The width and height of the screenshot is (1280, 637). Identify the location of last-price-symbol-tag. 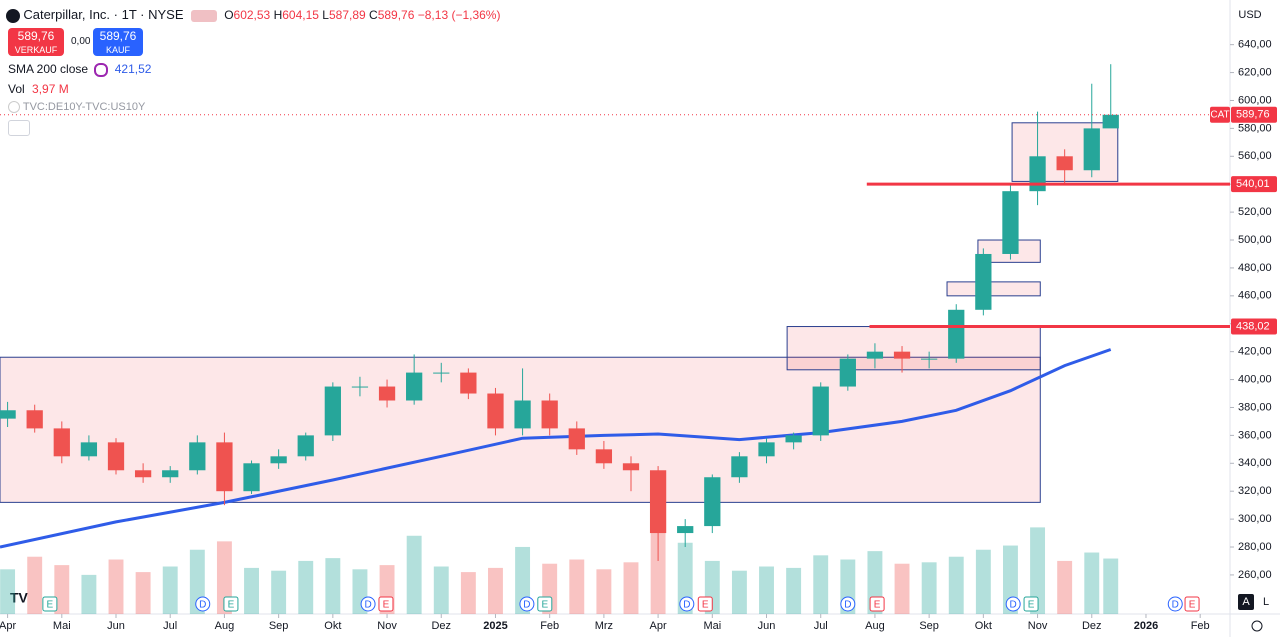
(1220, 114).